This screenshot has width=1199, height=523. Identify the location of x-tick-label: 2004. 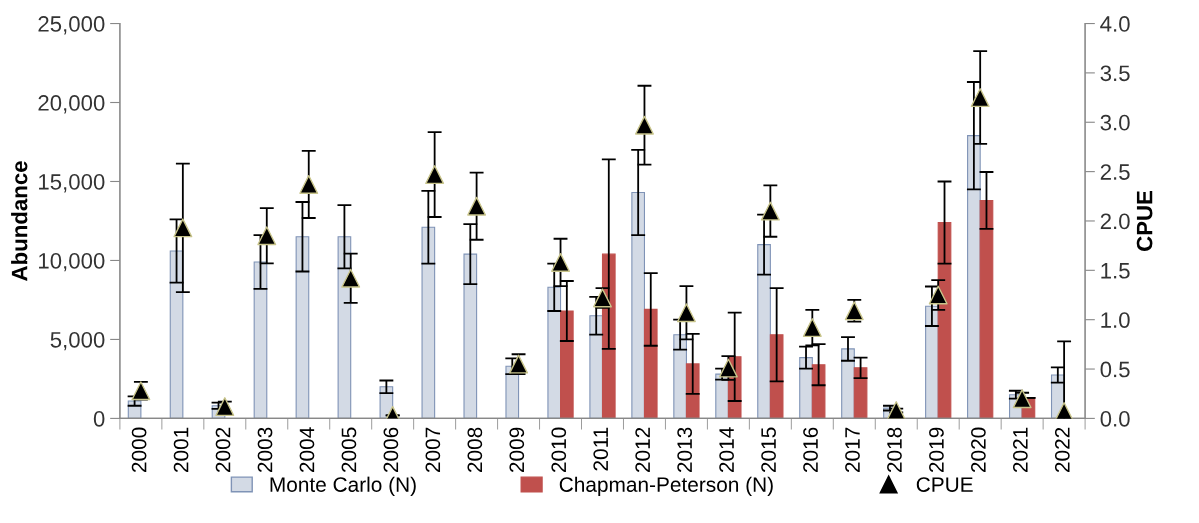
(307, 450).